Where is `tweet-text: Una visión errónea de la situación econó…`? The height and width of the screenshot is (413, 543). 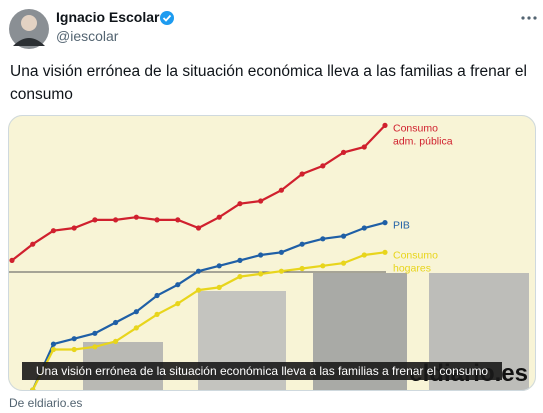
tweet-text: Una visión errónea de la situación econó… is located at coordinates (268, 83).